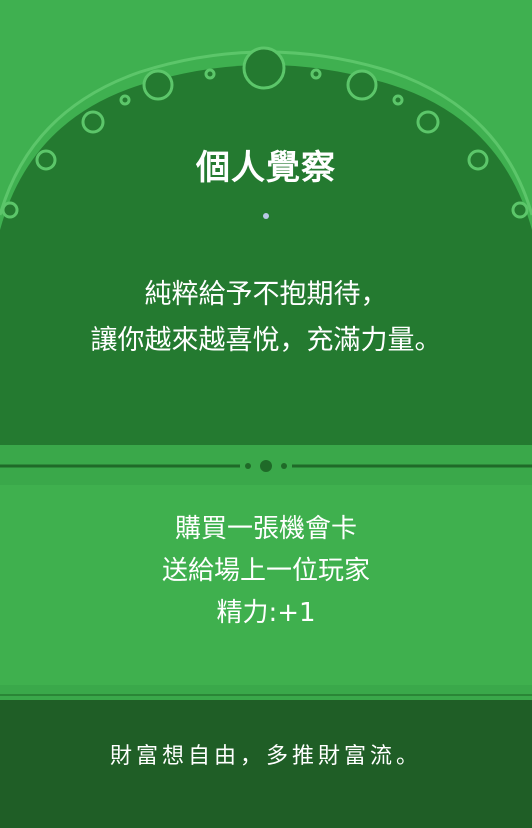 The height and width of the screenshot is (828, 532). I want to click on effect-line-2: 送給場上一位玩家, so click(265, 571).